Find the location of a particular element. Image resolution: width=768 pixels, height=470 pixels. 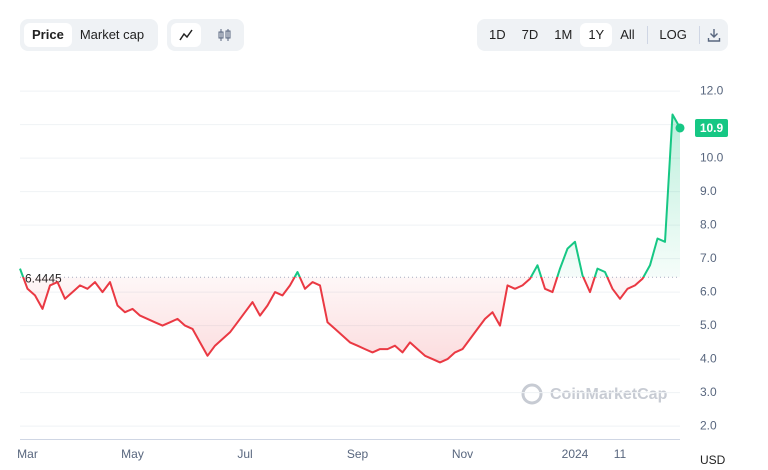

y-tick-label: 6.0 is located at coordinates (708, 291).